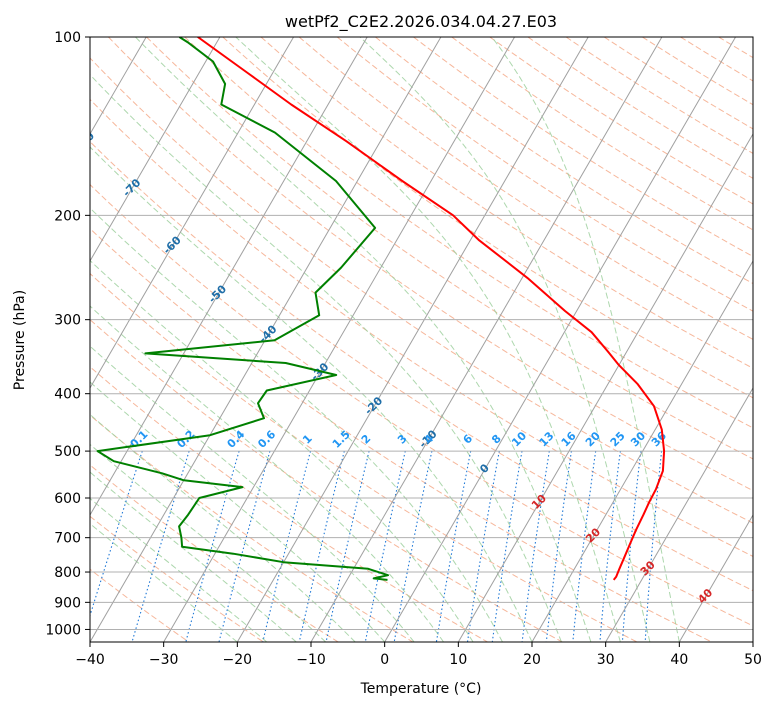 The image size is (775, 708). I want to click on x-tick-label: 30, so click(606, 660).